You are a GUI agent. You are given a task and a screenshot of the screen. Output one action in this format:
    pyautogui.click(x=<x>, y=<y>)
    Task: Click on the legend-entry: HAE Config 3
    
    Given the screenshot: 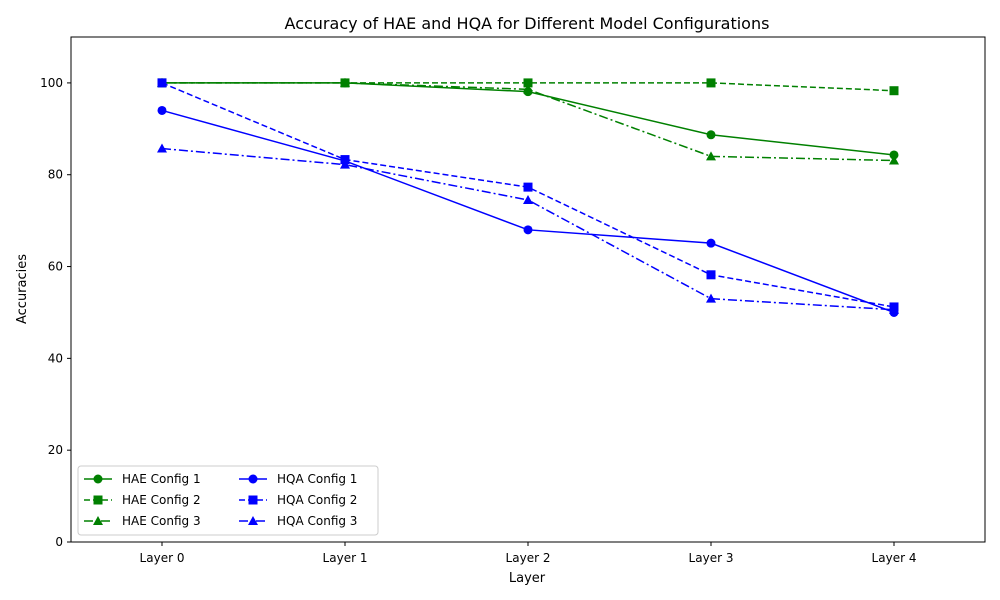 What is the action you would take?
    pyautogui.click(x=142, y=521)
    